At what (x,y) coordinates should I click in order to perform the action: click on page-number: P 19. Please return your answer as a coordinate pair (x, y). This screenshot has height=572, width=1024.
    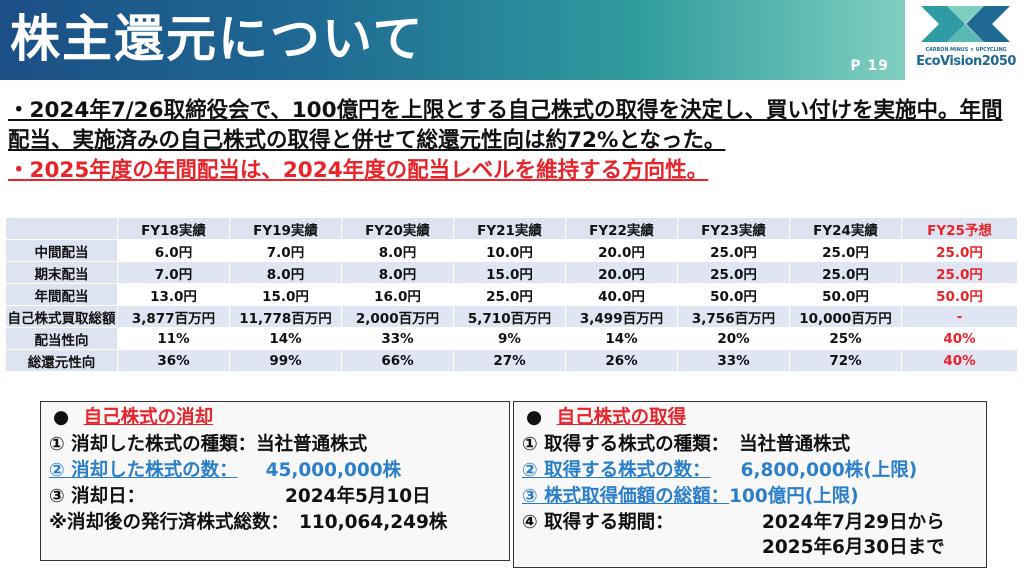
    Looking at the image, I should click on (869, 66).